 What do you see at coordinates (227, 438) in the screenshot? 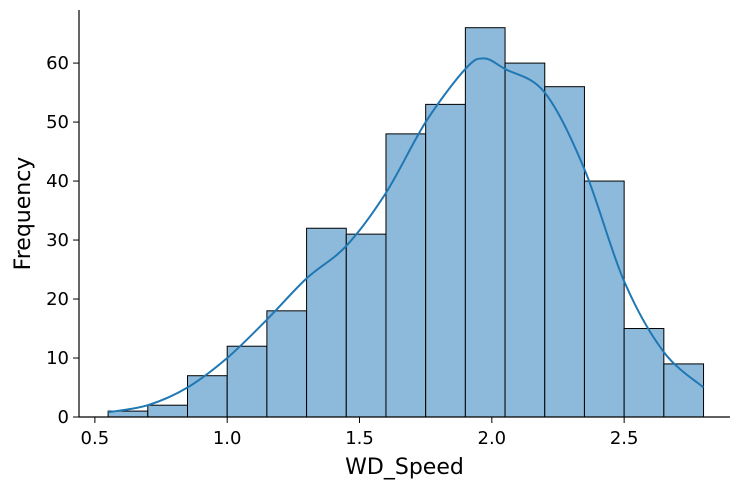
I see `x-tick-label: 1.0` at bounding box center [227, 438].